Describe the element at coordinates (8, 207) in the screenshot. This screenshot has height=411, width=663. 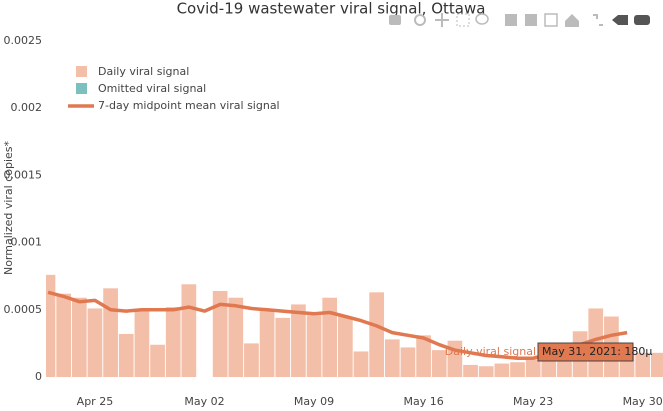
I see `y-axis-label: Normalized viral copies*` at that location.